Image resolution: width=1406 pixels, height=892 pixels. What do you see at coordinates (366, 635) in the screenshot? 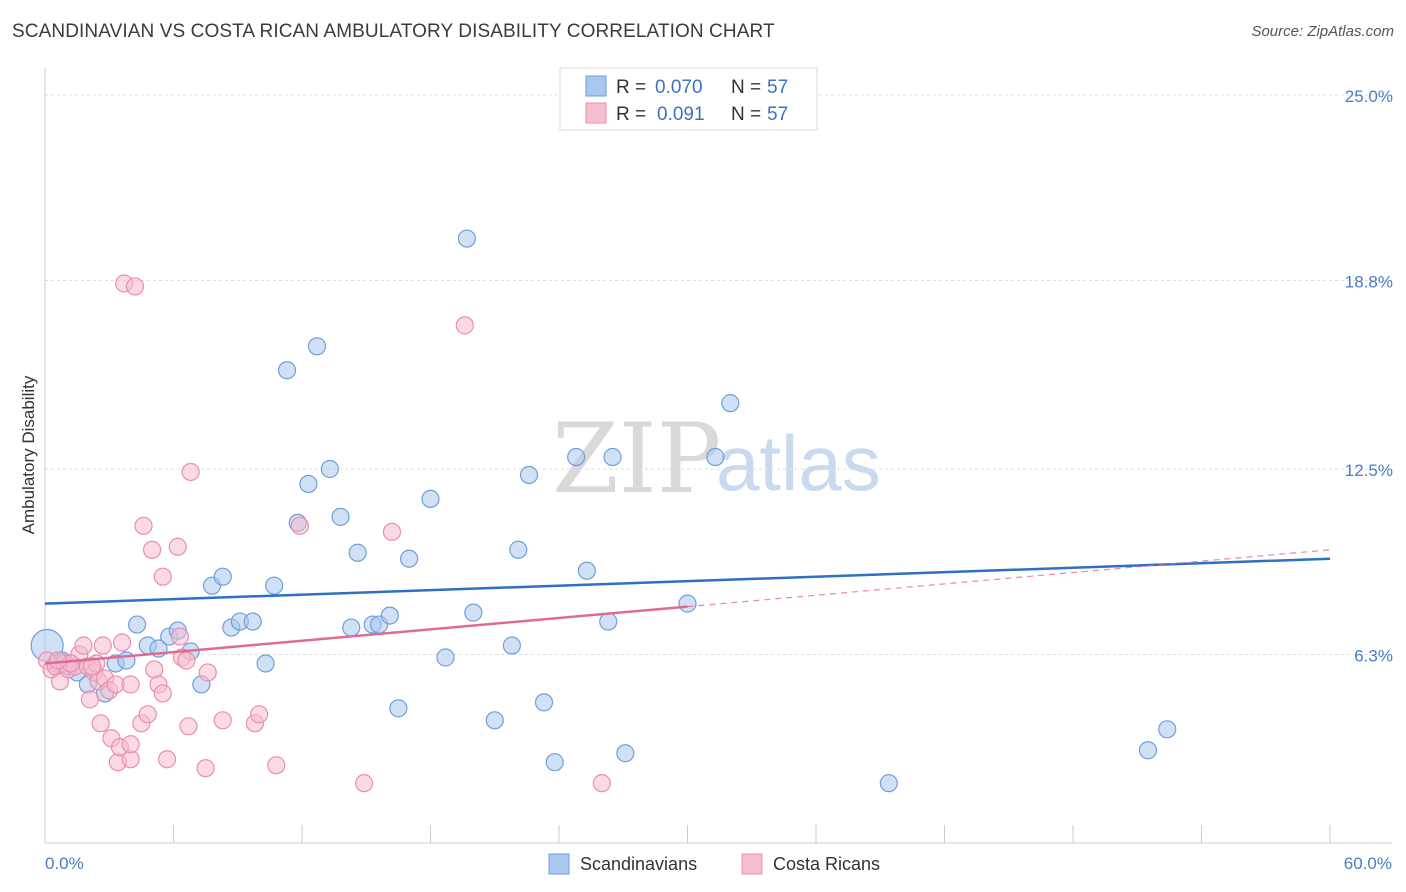
I see `costa-ricans-trend-line` at bounding box center [366, 635].